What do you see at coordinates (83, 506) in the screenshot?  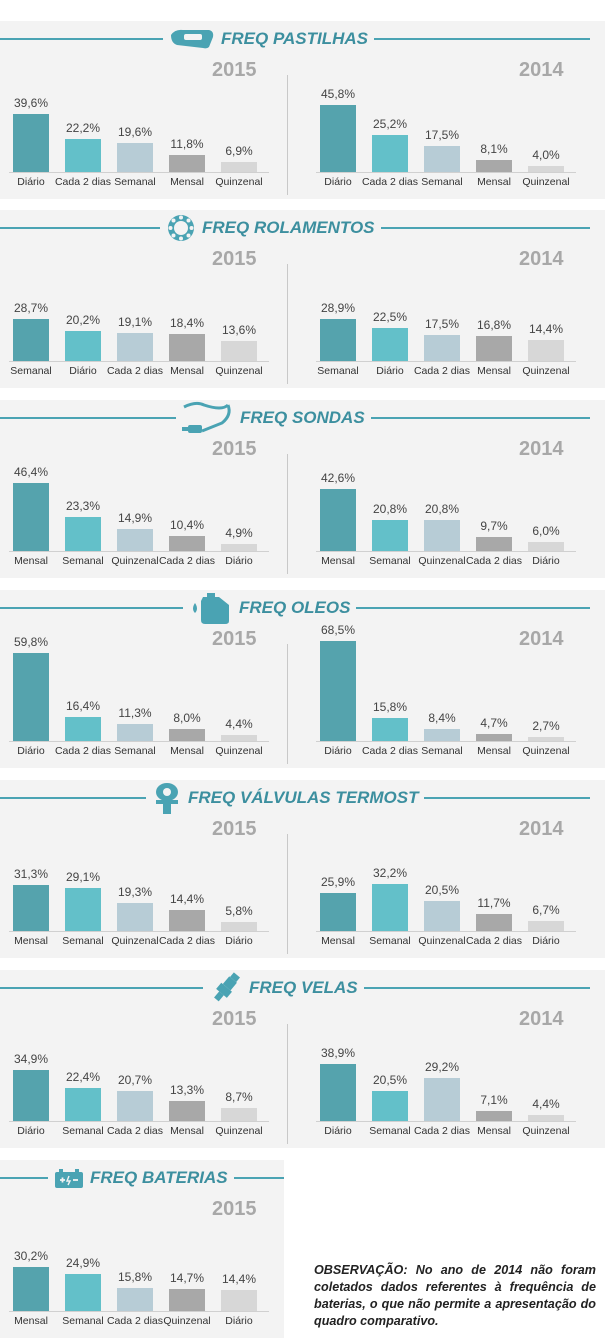 I see `data-label: 23,3%` at bounding box center [83, 506].